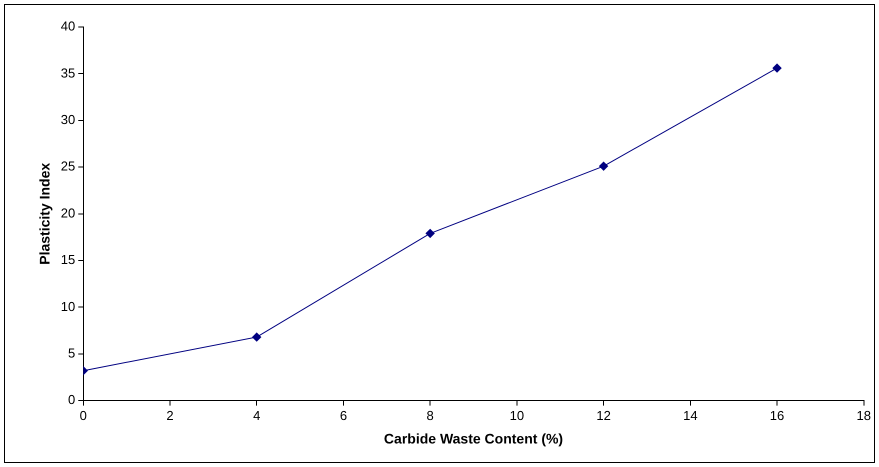 This screenshot has width=879, height=467. I want to click on y-tick-label: 20, so click(68, 212).